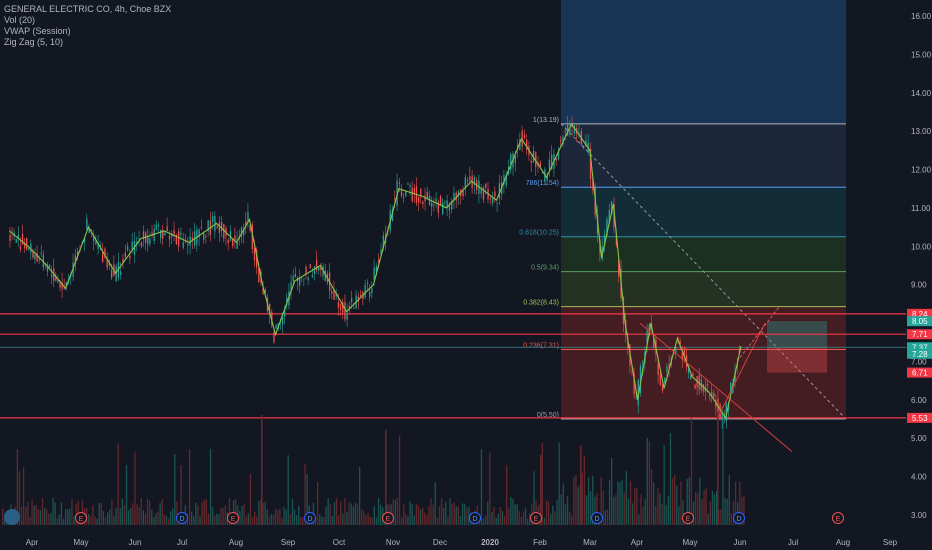 The width and height of the screenshot is (932, 550). I want to click on price-label: 7.37, so click(920, 347).